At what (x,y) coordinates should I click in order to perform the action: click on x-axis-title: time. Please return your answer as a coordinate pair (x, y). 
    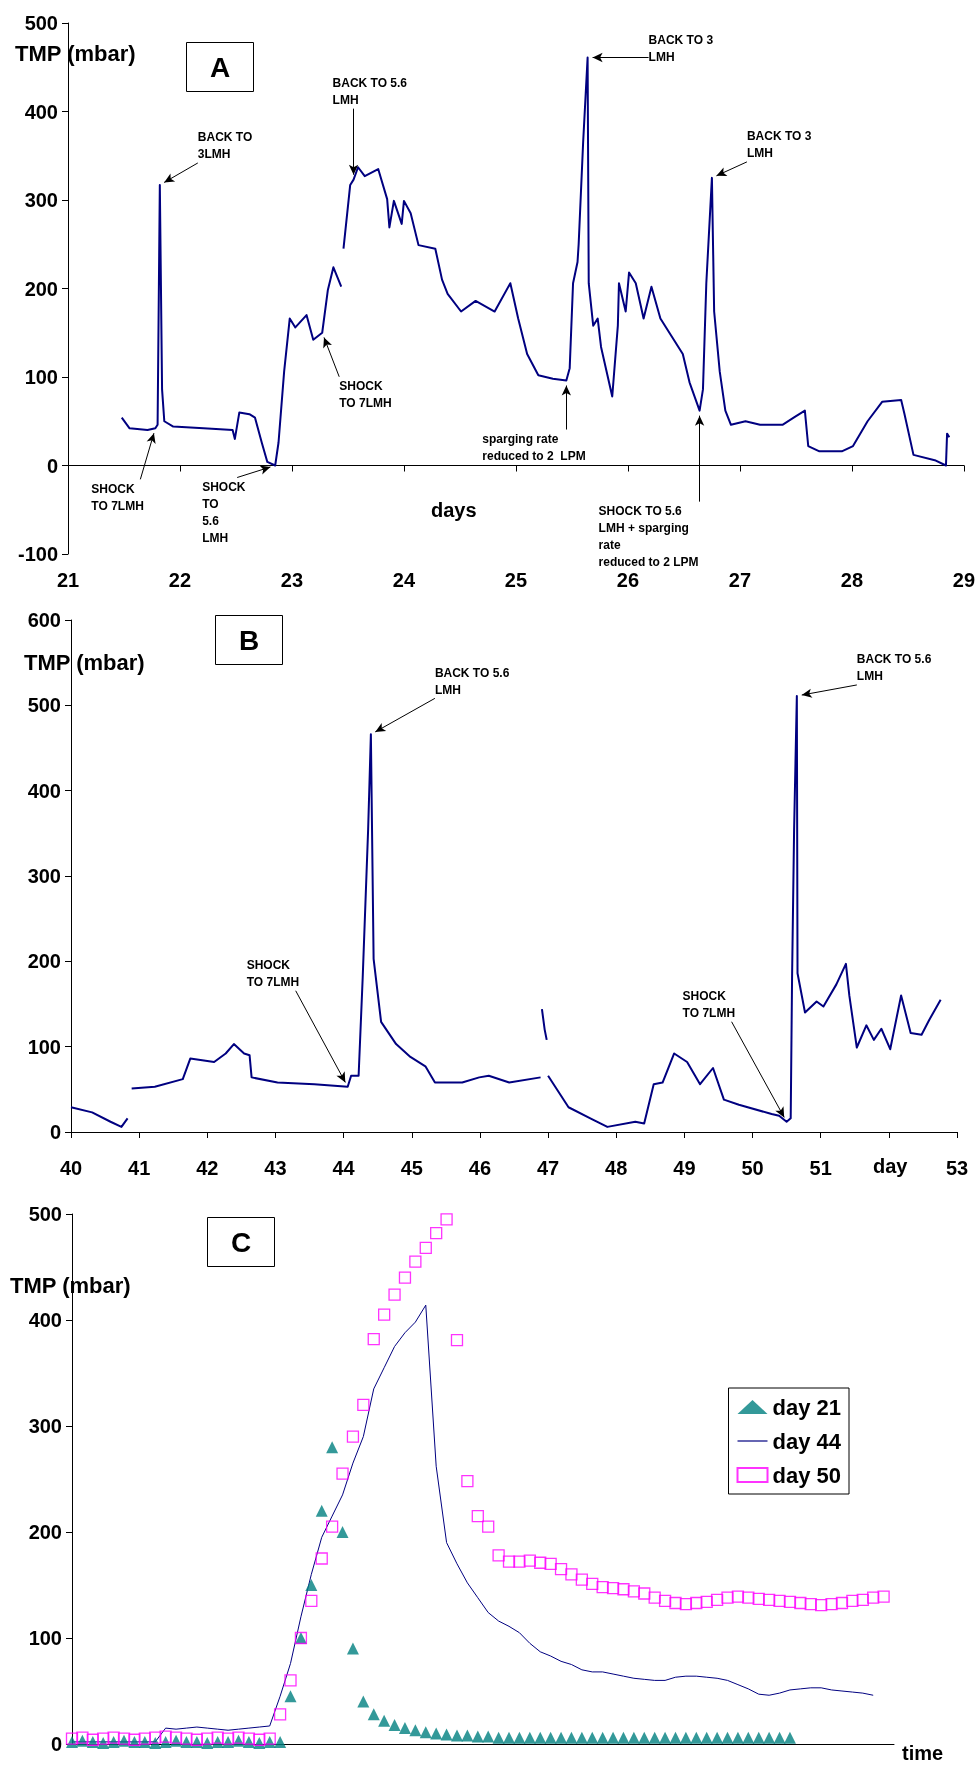
    Looking at the image, I should click on (923, 1753).